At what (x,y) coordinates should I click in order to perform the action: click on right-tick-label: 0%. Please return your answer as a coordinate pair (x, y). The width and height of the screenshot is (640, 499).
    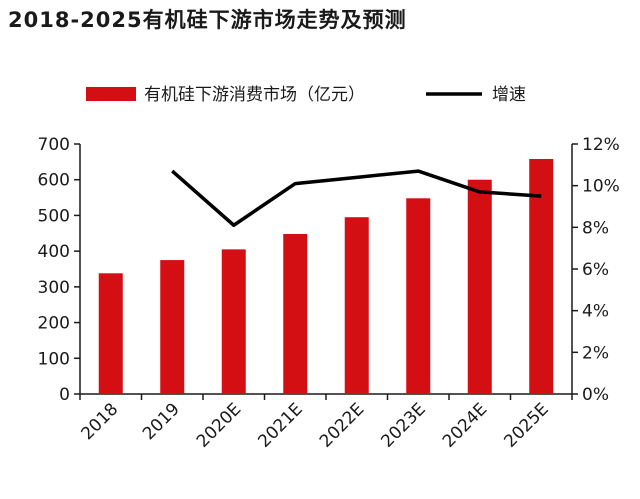
    Looking at the image, I should click on (595, 395).